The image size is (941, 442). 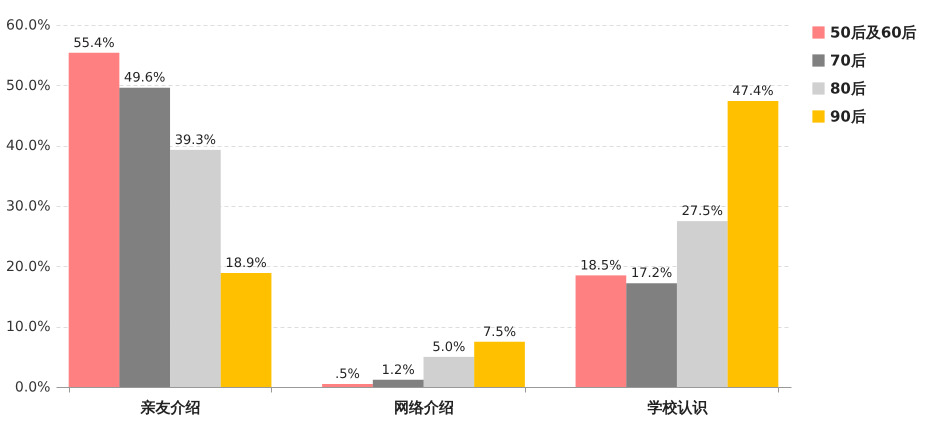 I want to click on data-label: 5.0%, so click(x=449, y=347).